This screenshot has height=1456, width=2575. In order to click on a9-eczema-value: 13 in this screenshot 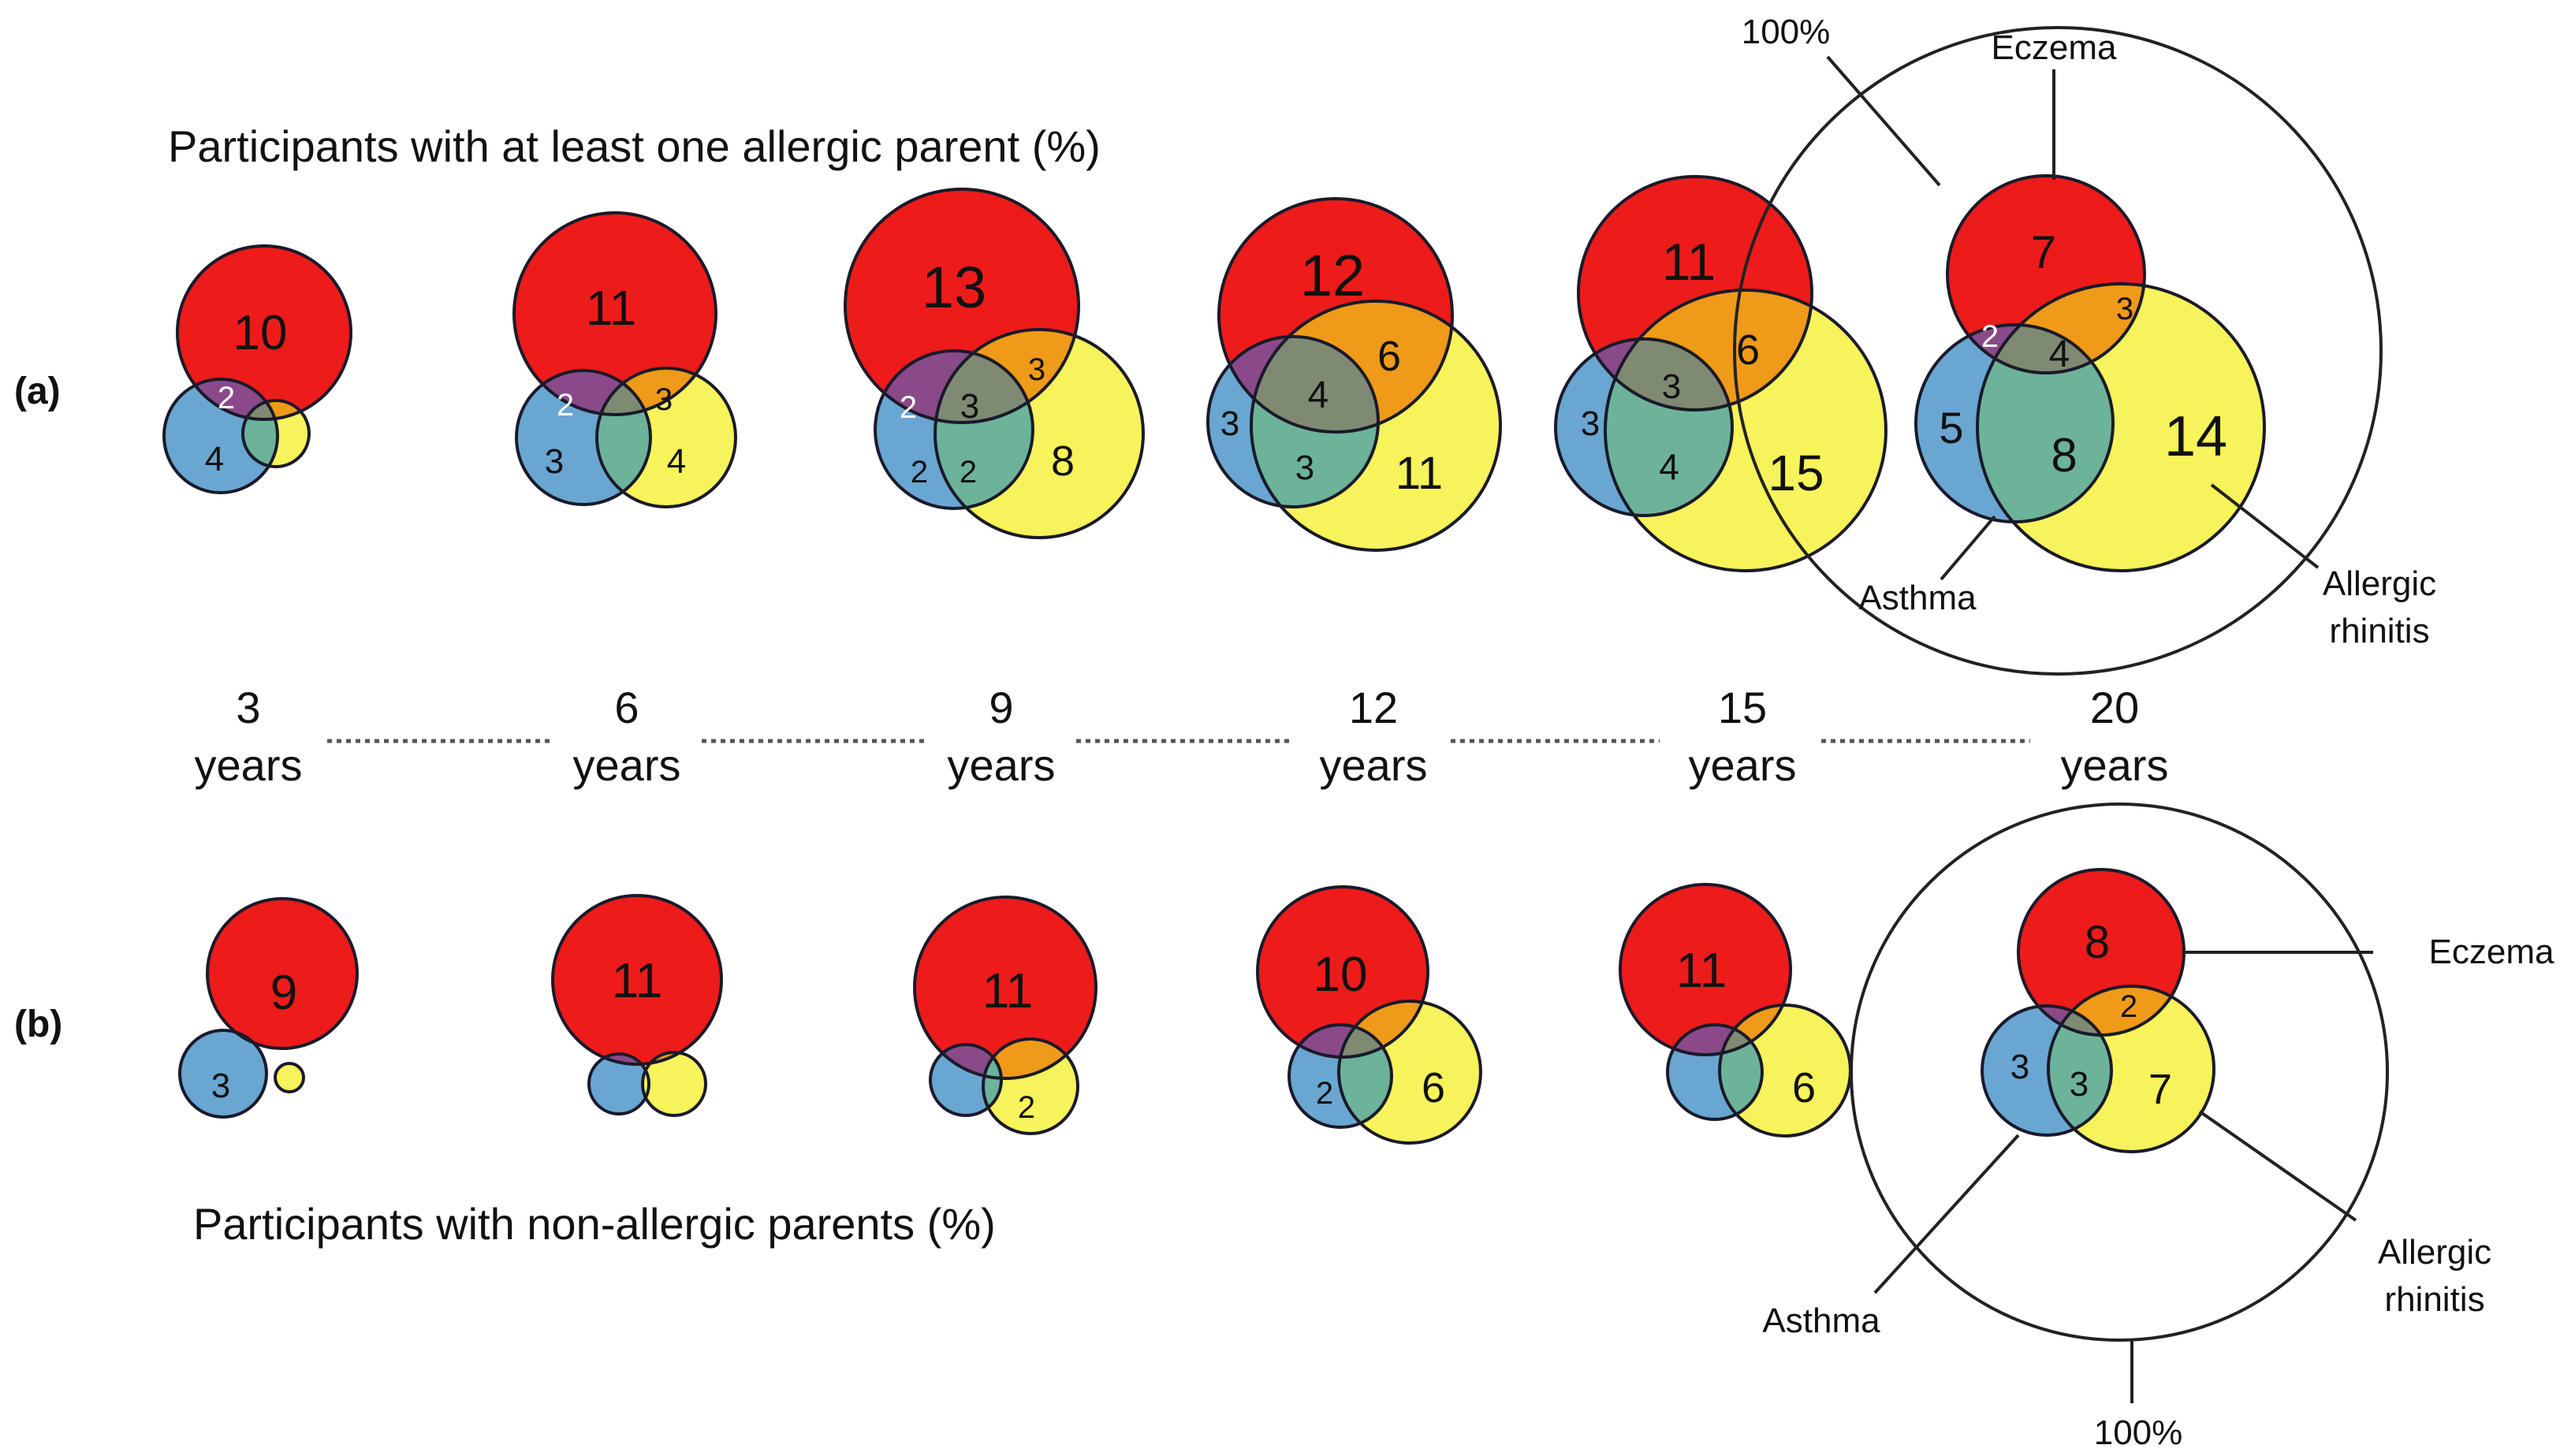, I will do `click(954, 287)`.